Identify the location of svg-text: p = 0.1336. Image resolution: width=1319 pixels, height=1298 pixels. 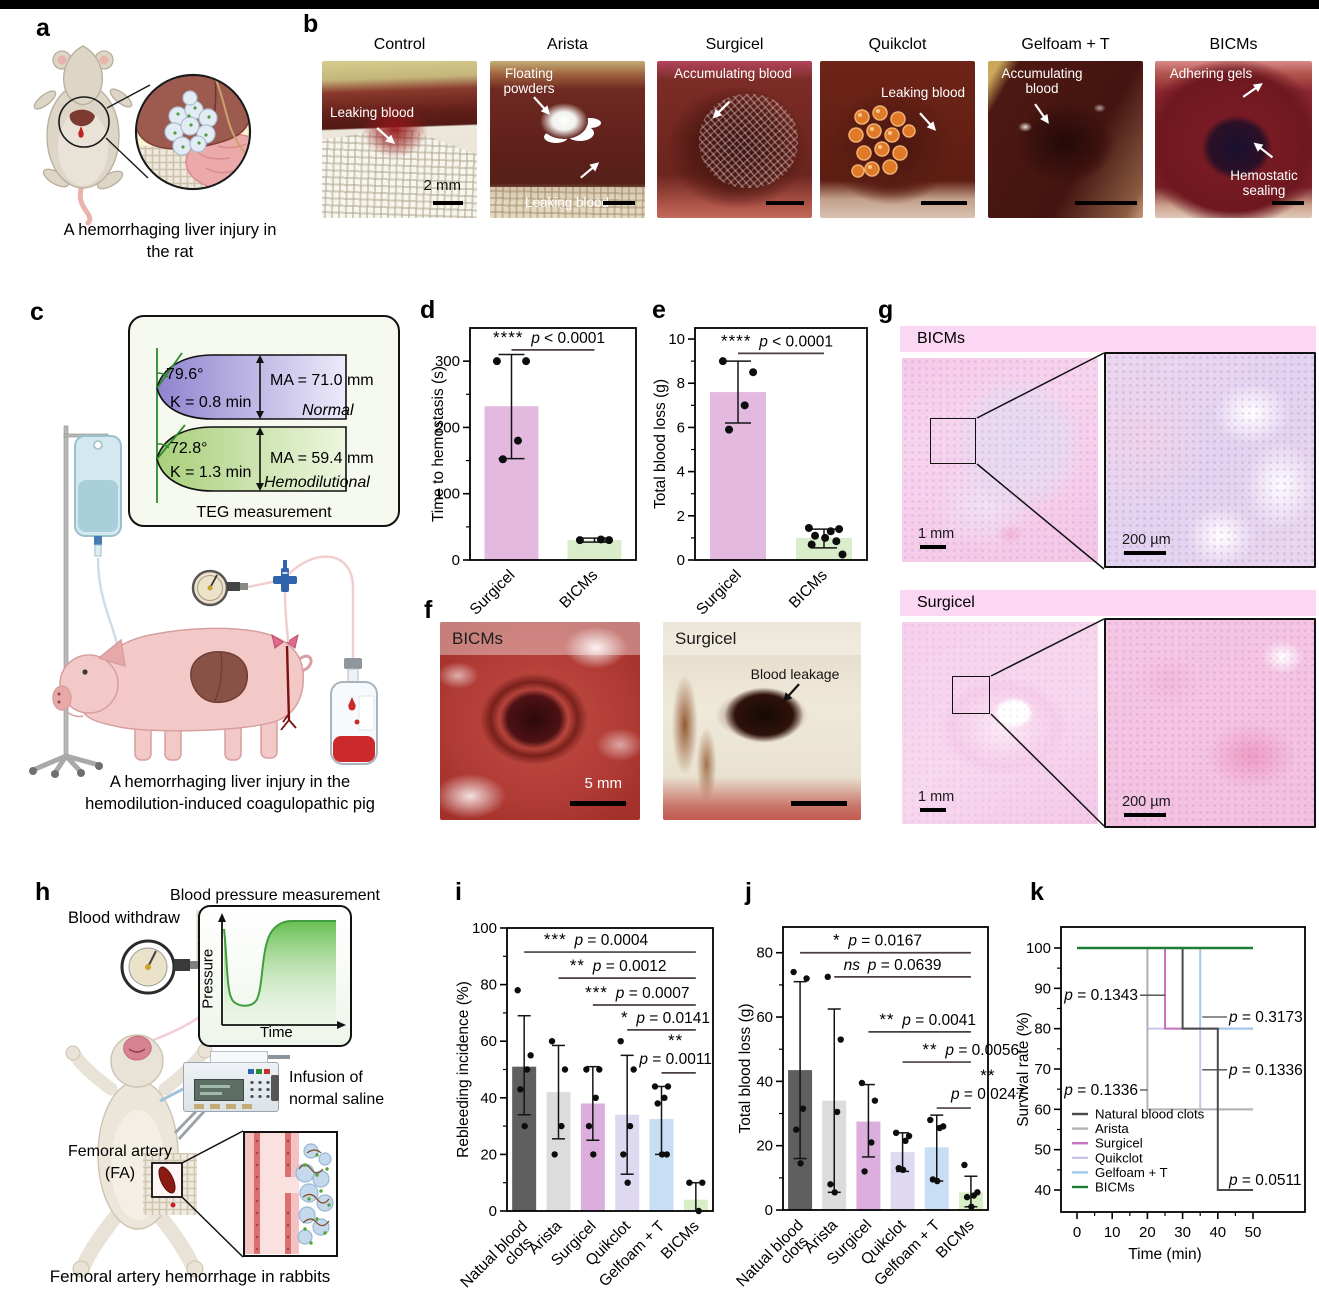
(1265, 1070).